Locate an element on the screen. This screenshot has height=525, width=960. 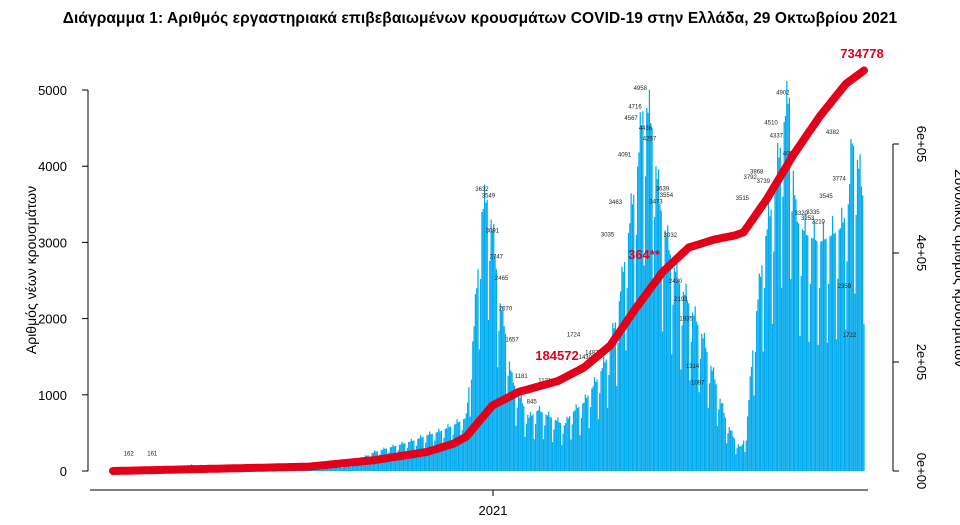
right-tick-label: 4e+05 is located at coordinates (921, 253).